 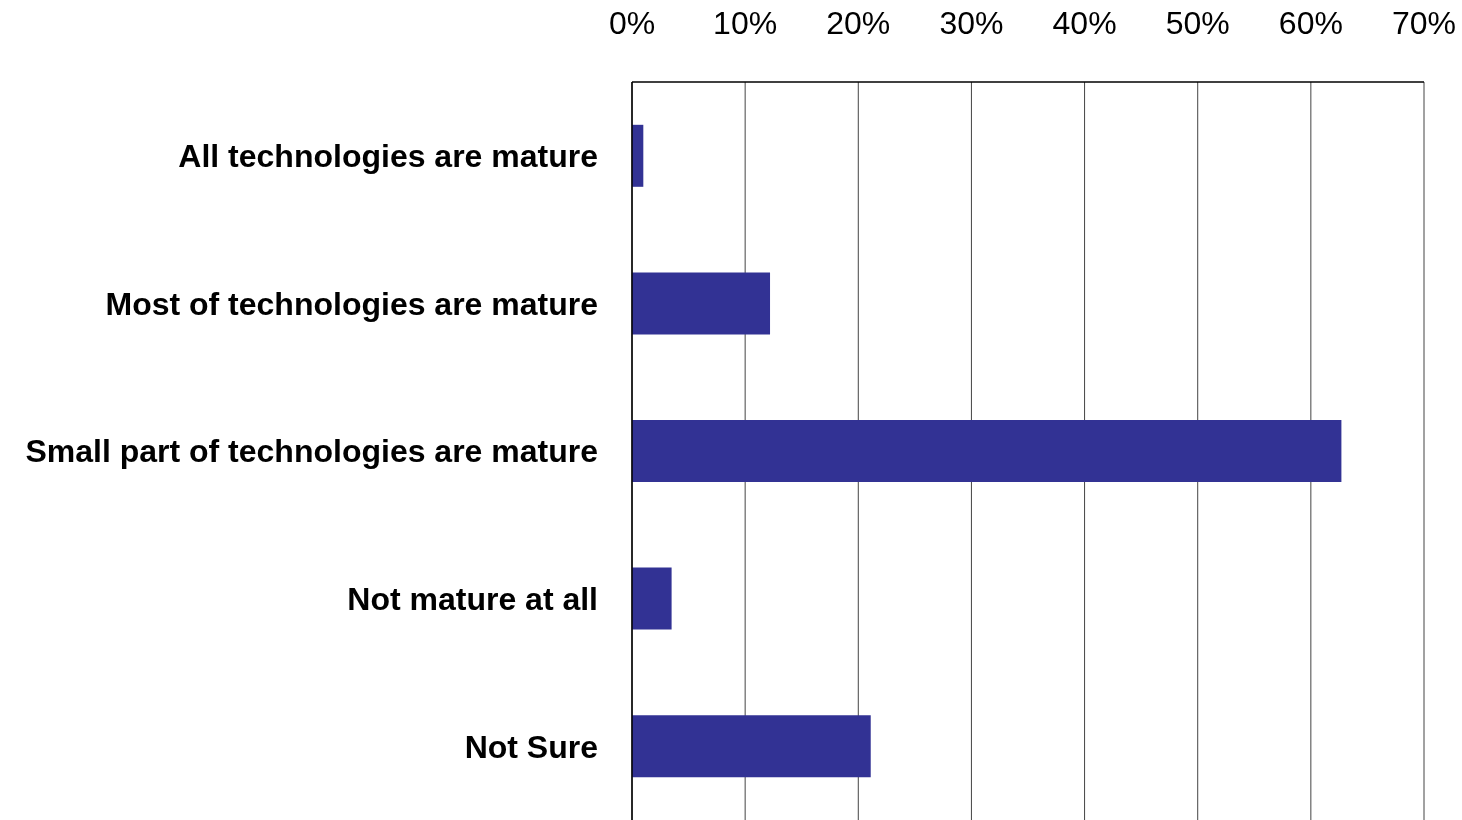 I want to click on y-tick-label: Not mature at all, so click(x=472, y=598).